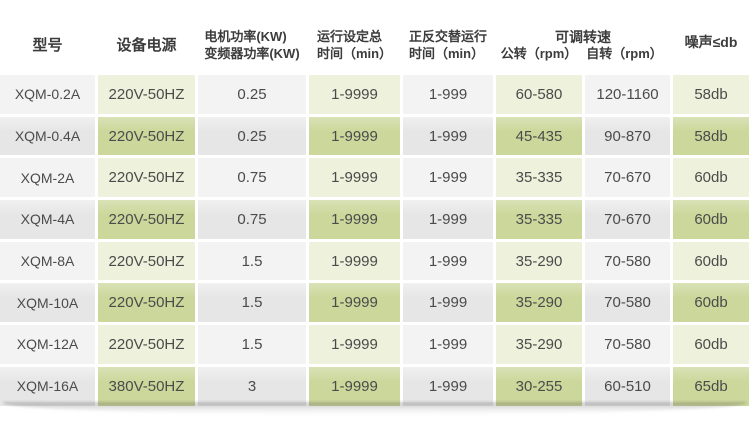 The image size is (750, 436). I want to click on cell-model: XQM-16A, so click(47, 386).